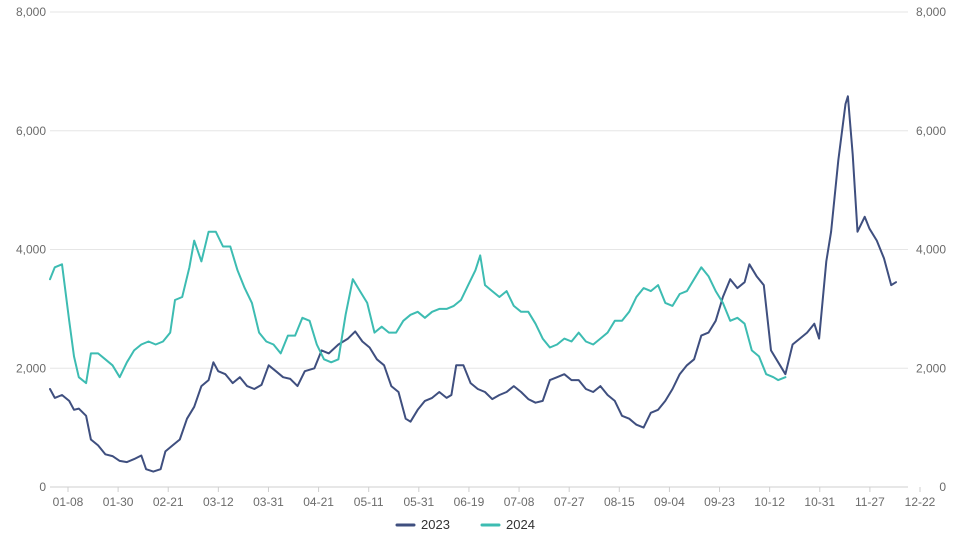  I want to click on y-tick-label-right: 4,000, so click(931, 250).